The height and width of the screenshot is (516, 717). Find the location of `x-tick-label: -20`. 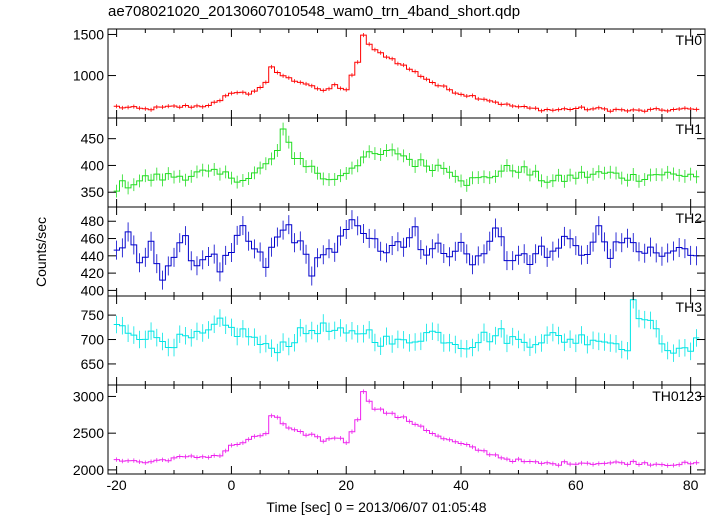

x-tick-label: -20 is located at coordinates (116, 485).